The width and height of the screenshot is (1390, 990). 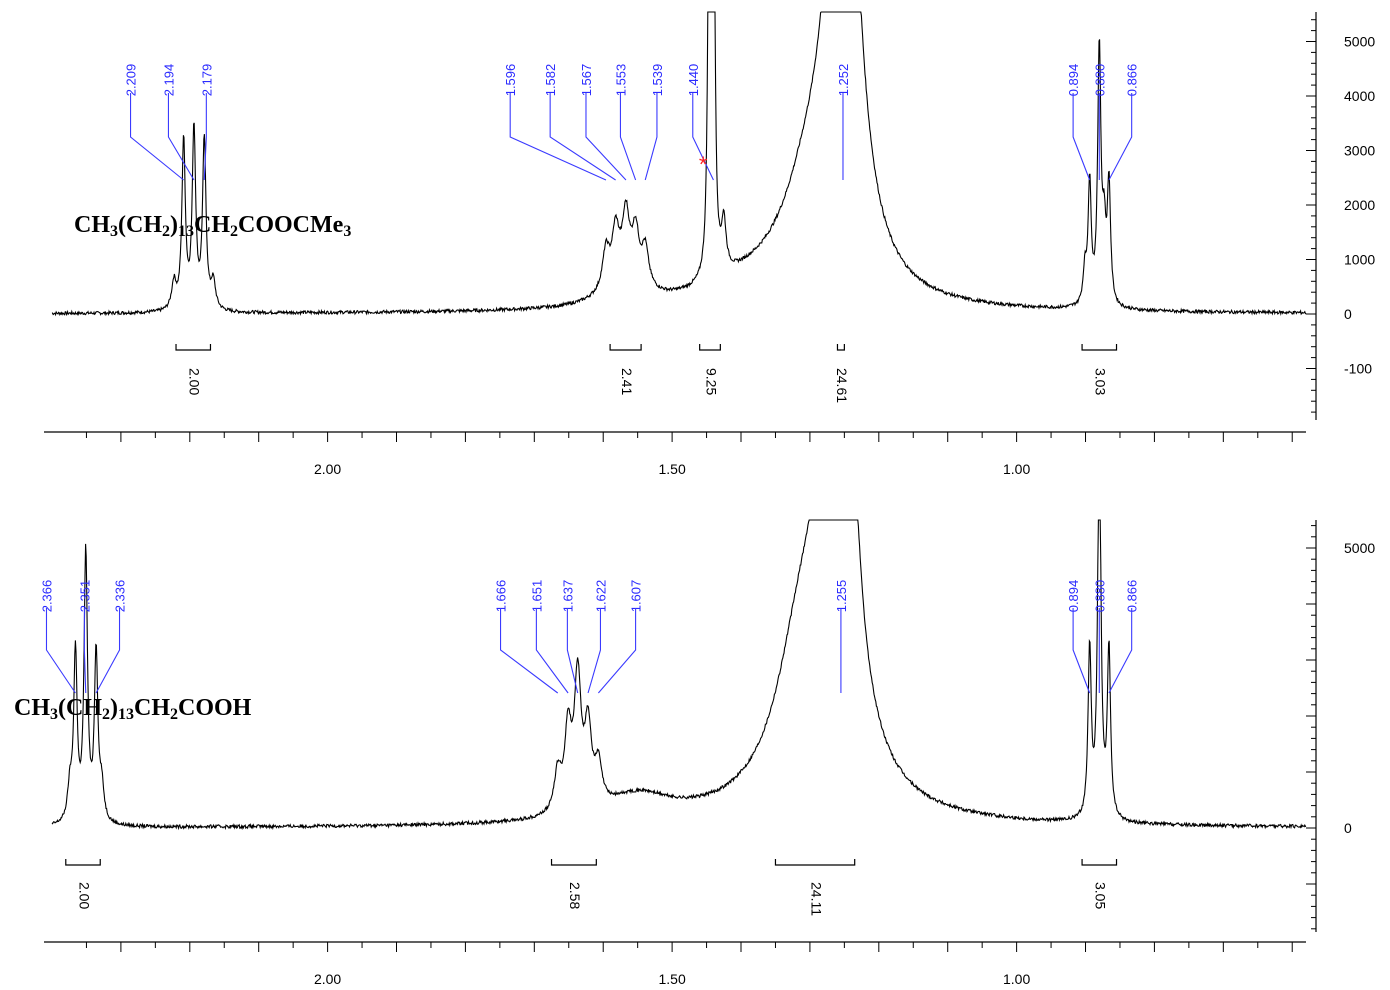 What do you see at coordinates (1016, 469) in the screenshot?
I see `x-tick-label: 1.00` at bounding box center [1016, 469].